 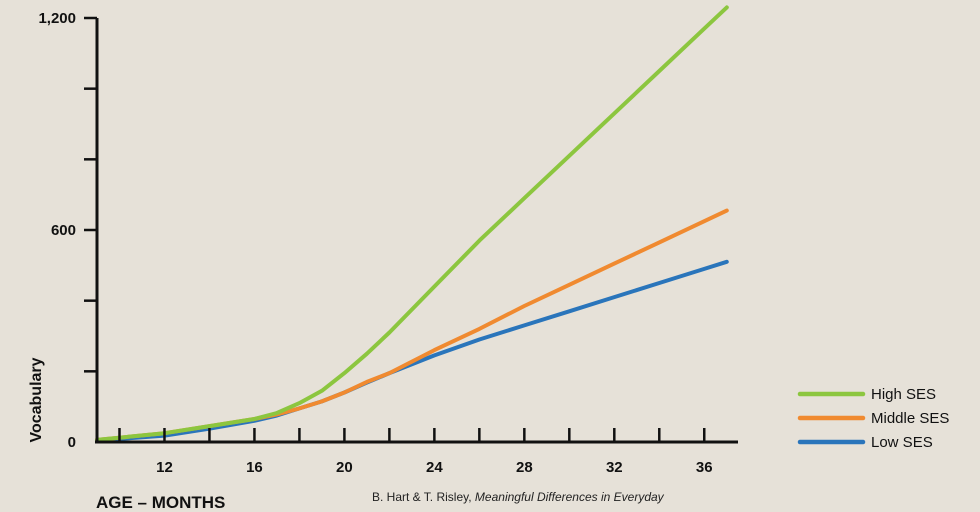 I want to click on y-tick-label: 1,200, so click(x=57, y=18).